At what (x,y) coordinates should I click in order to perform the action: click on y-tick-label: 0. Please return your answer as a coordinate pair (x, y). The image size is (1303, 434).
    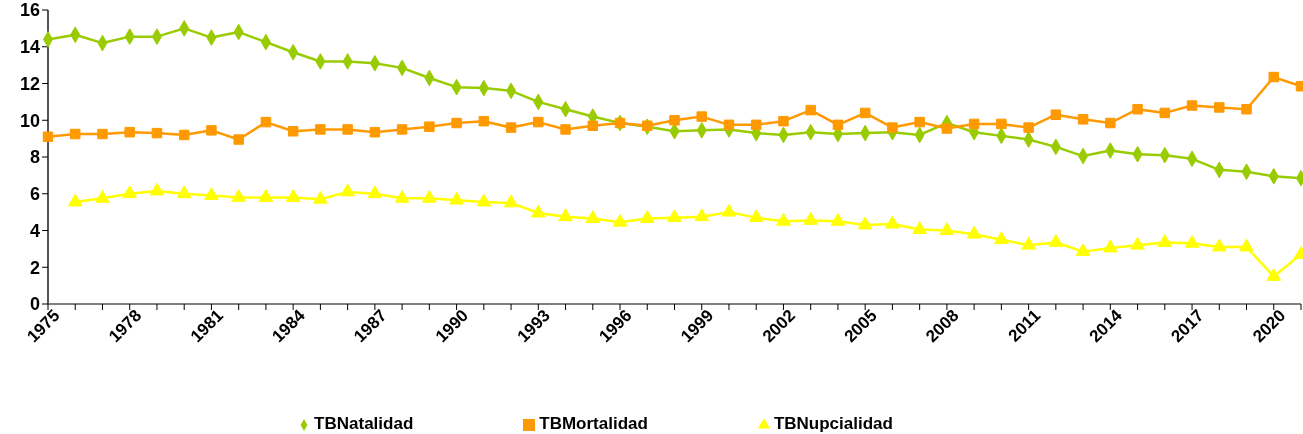
    Looking at the image, I should click on (34, 304).